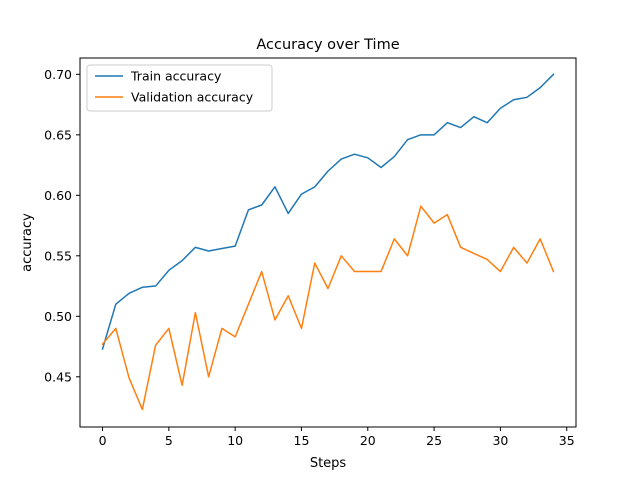 This screenshot has width=640, height=484. What do you see at coordinates (567, 440) in the screenshot?
I see `x-tick-label: 35` at bounding box center [567, 440].